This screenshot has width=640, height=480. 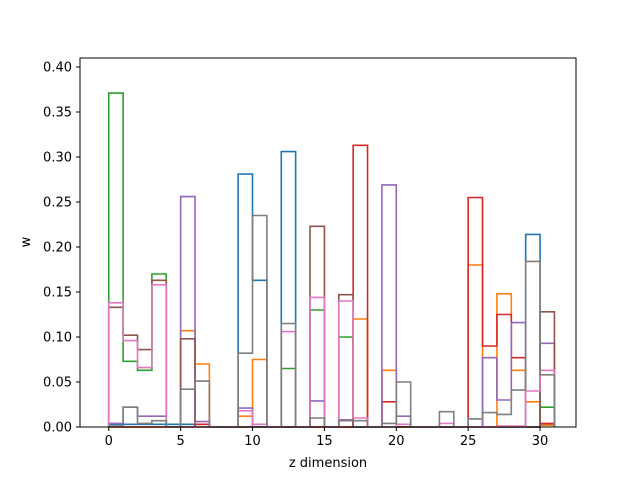 What do you see at coordinates (324, 441) in the screenshot?
I see `x-tick-label: 15` at bounding box center [324, 441].